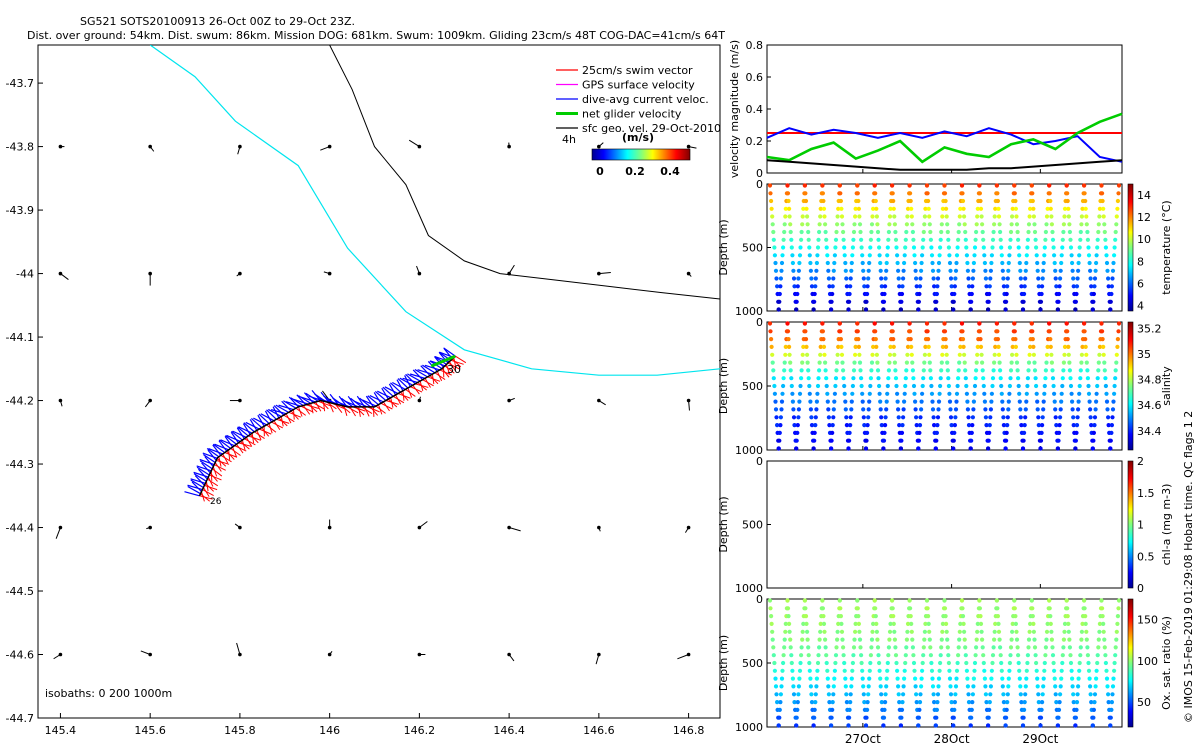  Describe the element at coordinates (509, 730) in the screenshot. I see `map-x-tick-label: 146.4` at that location.